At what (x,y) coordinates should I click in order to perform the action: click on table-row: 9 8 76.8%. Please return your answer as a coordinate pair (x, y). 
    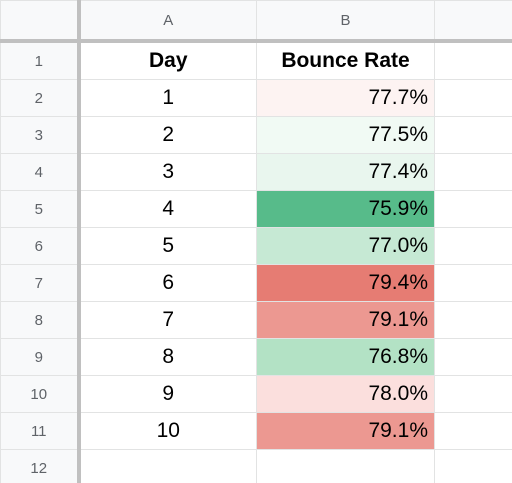
    Looking at the image, I should click on (256, 357).